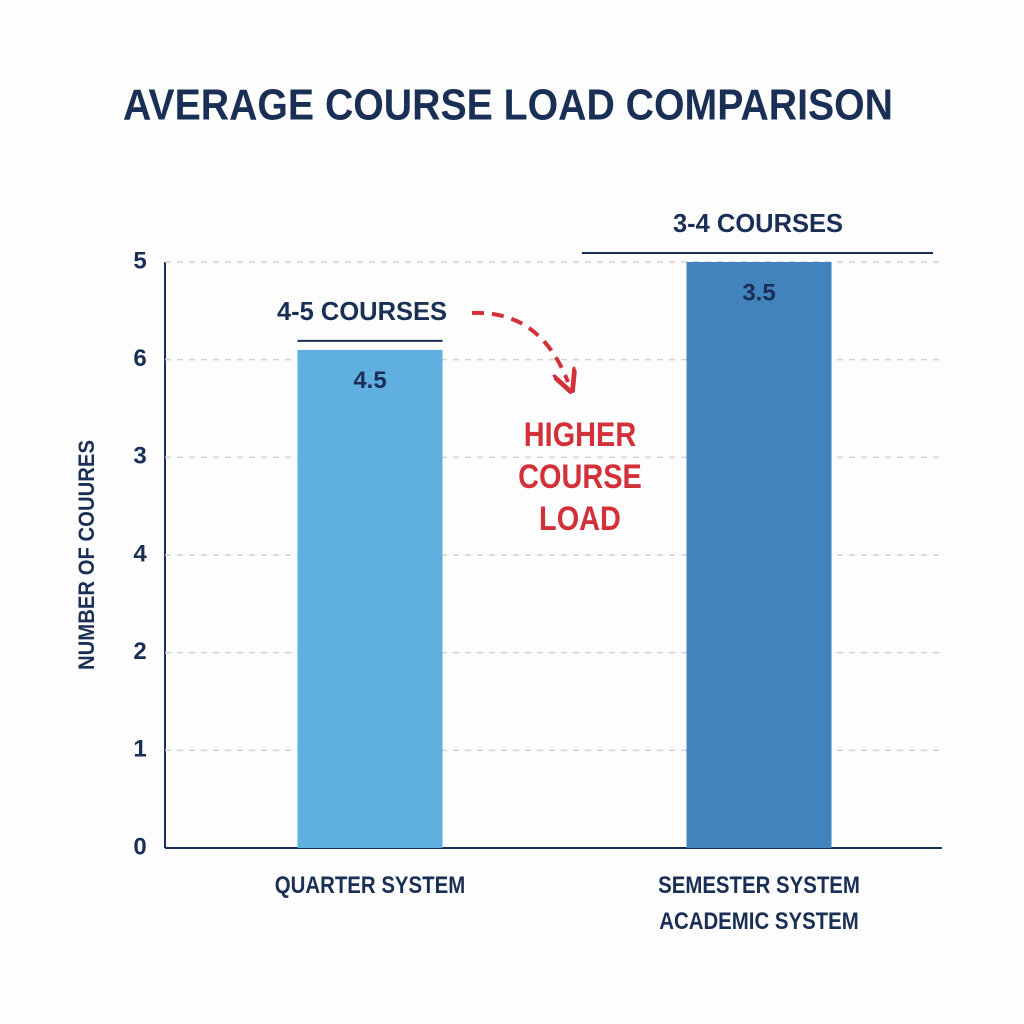 The width and height of the screenshot is (1024, 1024). I want to click on y-axis-label: NUMBER OF COUURES, so click(86, 555).